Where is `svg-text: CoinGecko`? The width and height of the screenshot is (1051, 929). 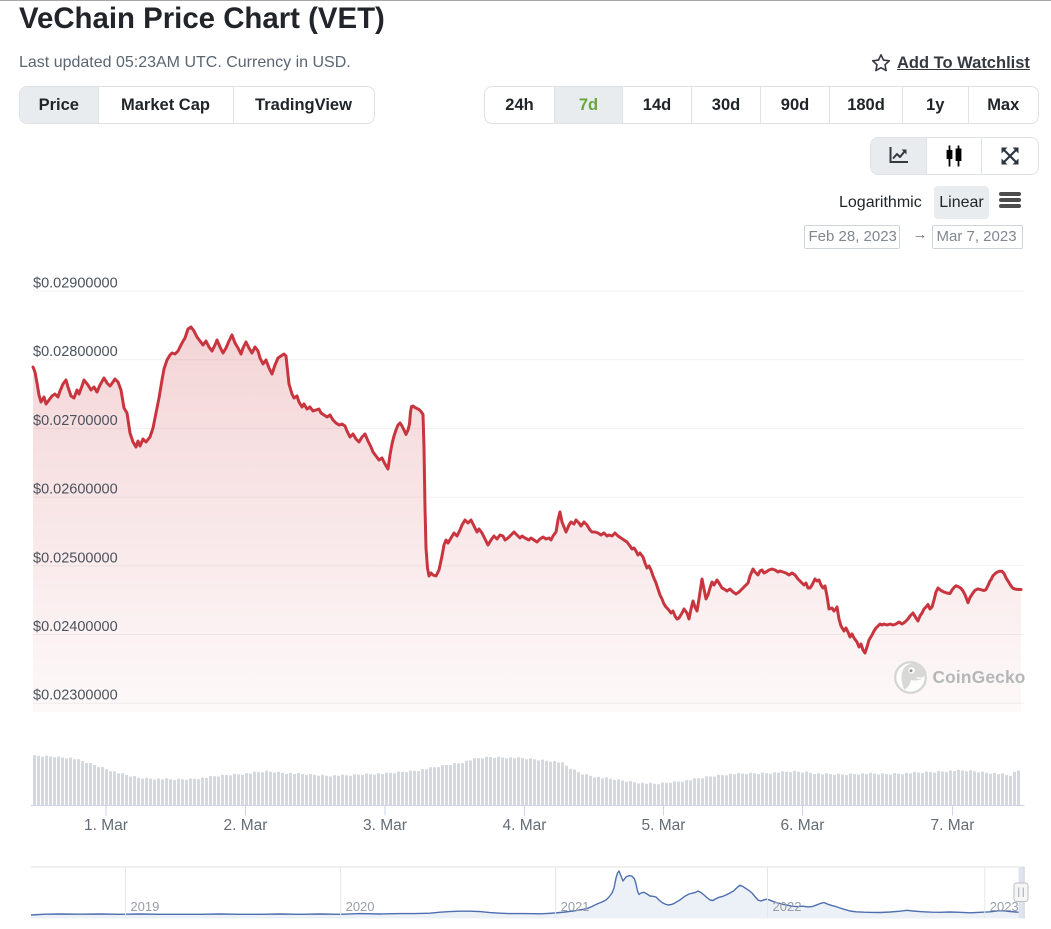
svg-text: CoinGecko is located at coordinates (979, 677).